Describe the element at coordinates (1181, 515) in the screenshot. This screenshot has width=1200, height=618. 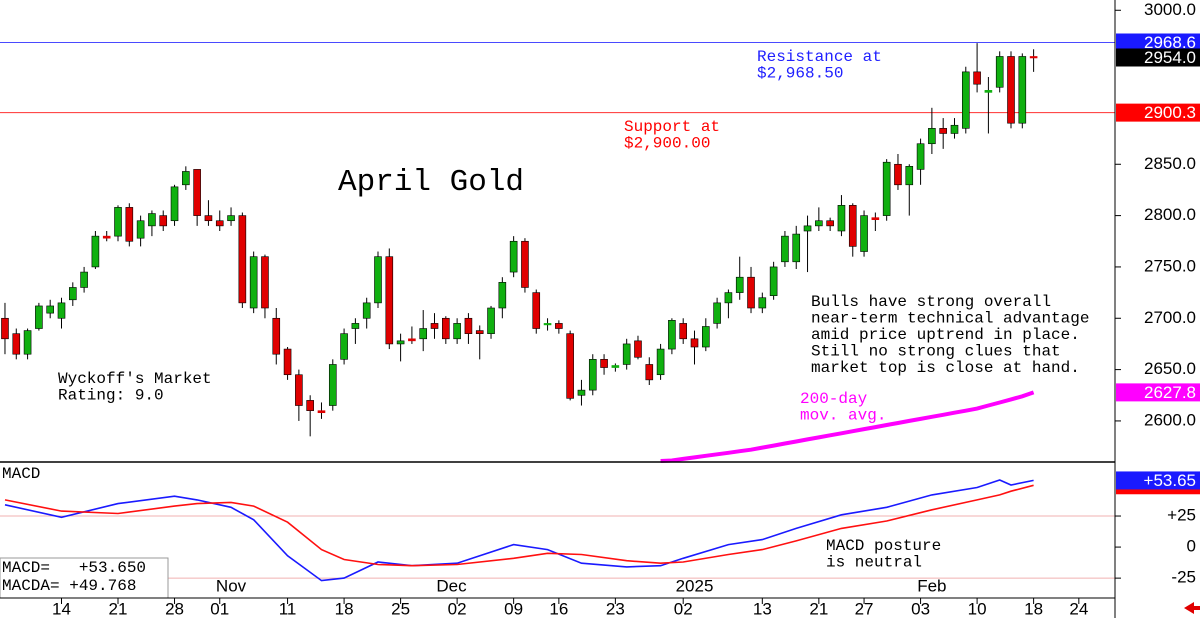
I see `y-tick-label: +25` at that location.